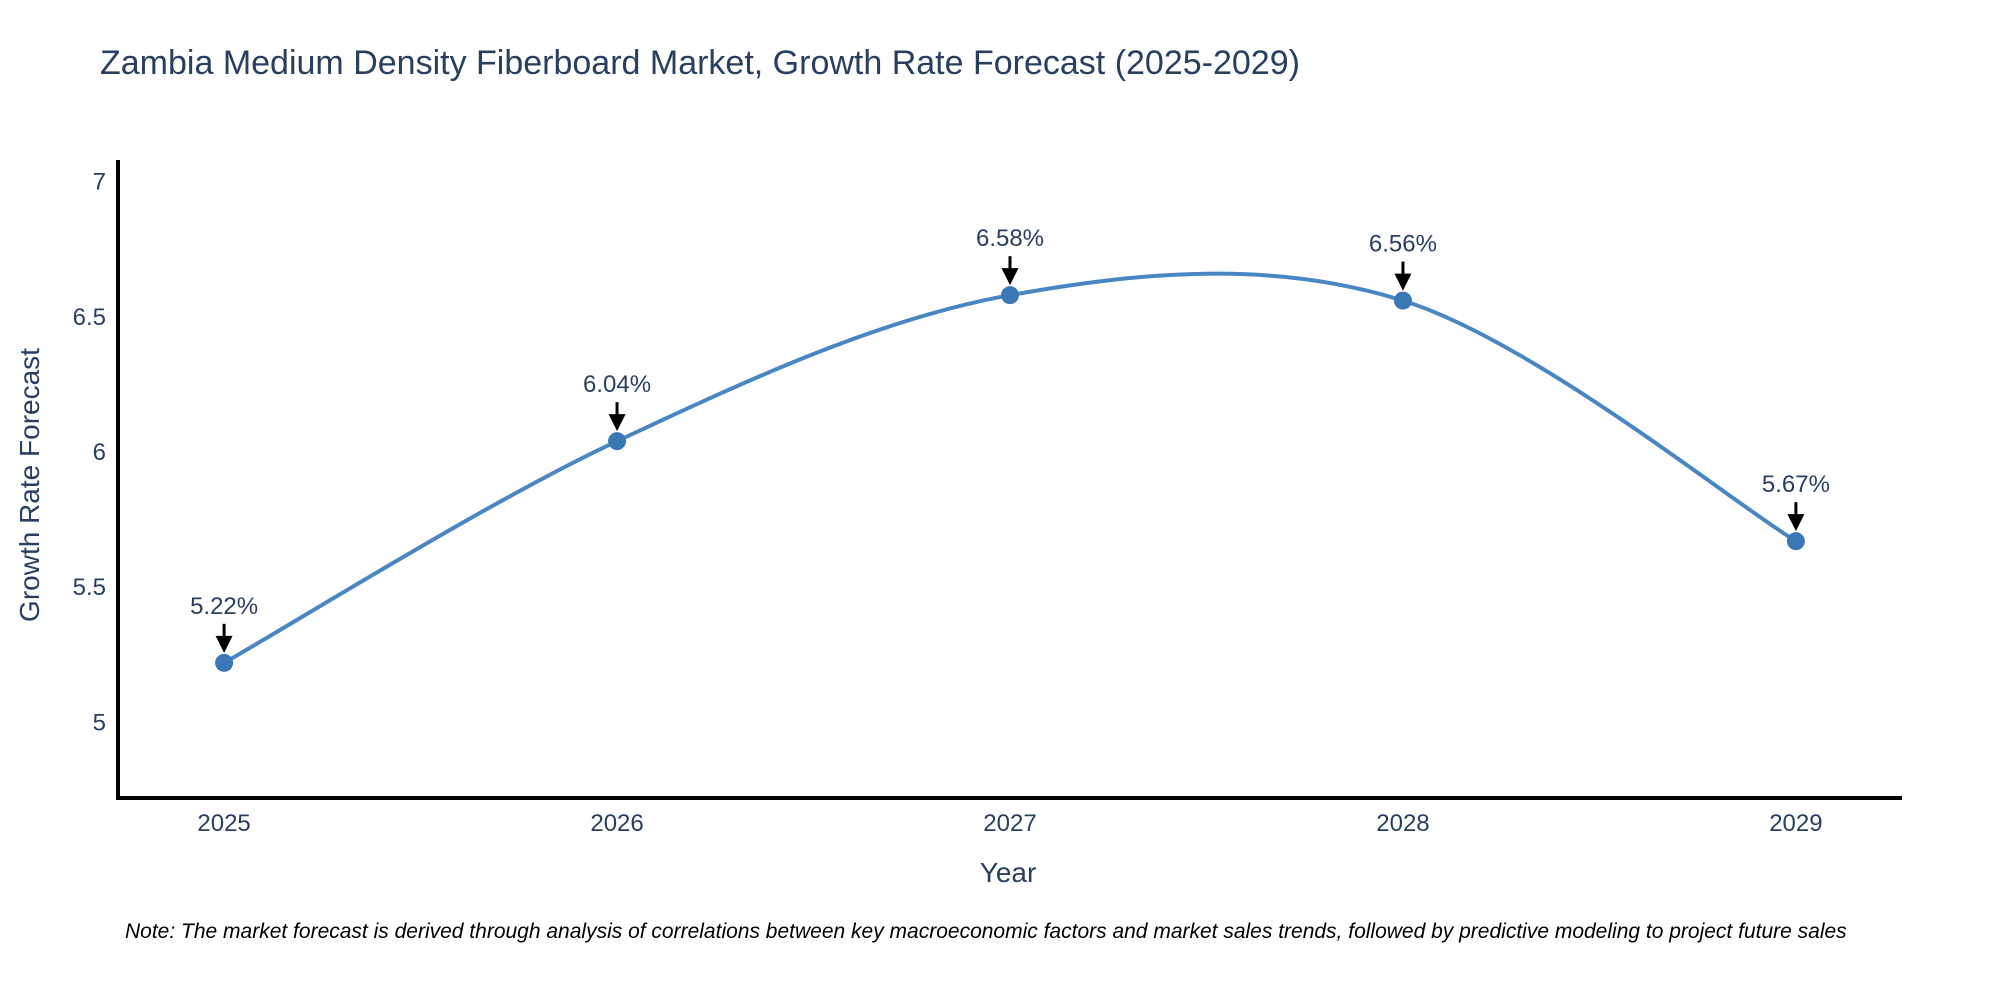 The width and height of the screenshot is (2000, 1000). I want to click on x-tick-label: 2025, so click(223, 823).